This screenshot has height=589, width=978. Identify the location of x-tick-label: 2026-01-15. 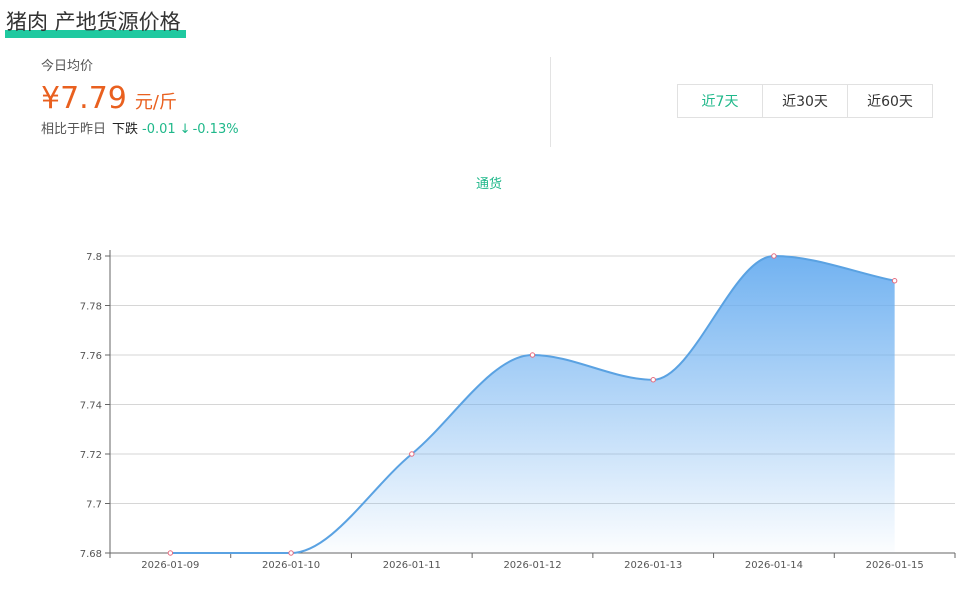
(895, 565).